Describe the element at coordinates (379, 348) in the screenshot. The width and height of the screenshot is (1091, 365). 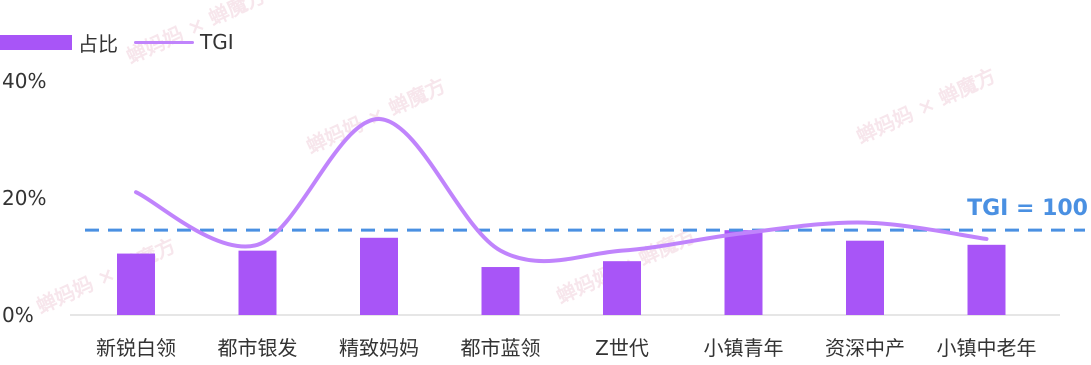
I see `x-tick-label: 精致妈妈` at that location.